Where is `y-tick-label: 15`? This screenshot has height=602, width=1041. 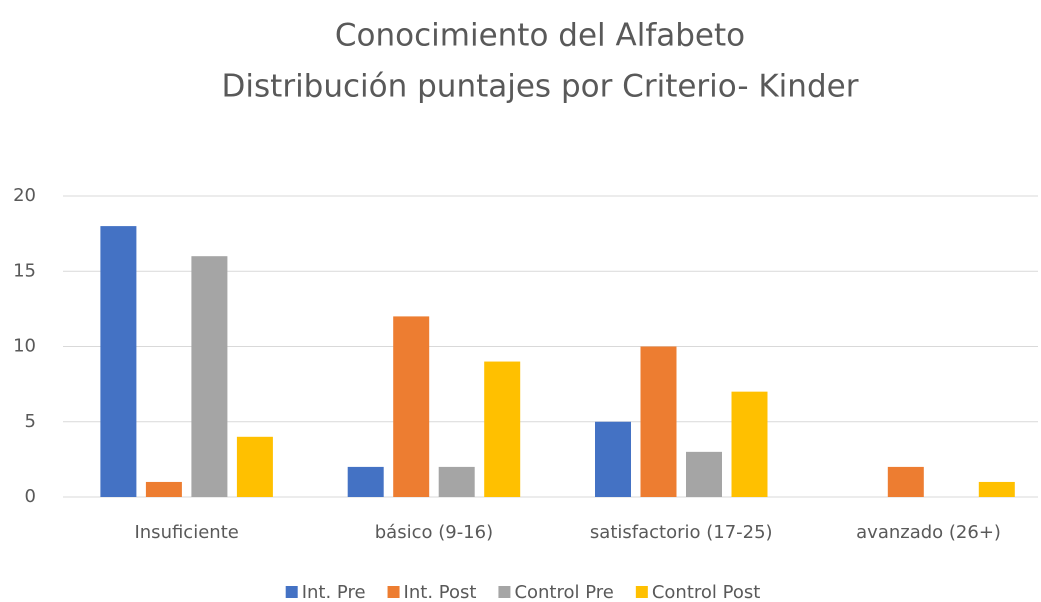 y-tick-label: 15 is located at coordinates (24, 270).